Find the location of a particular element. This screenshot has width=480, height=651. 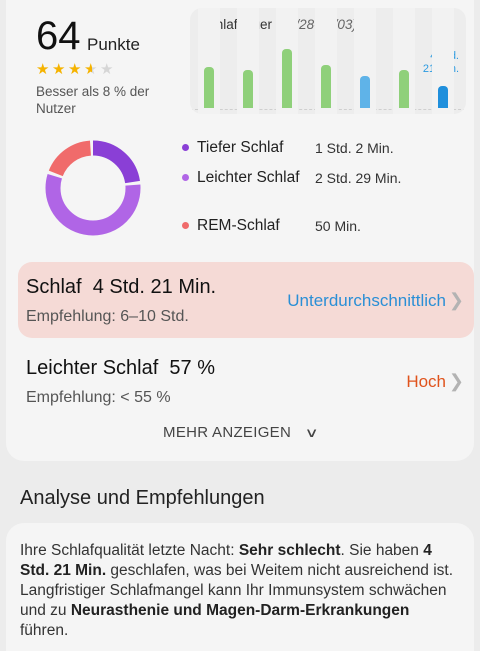

sleep-duration-highlight: 4 Std. 21 Min. is located at coordinates (226, 560).